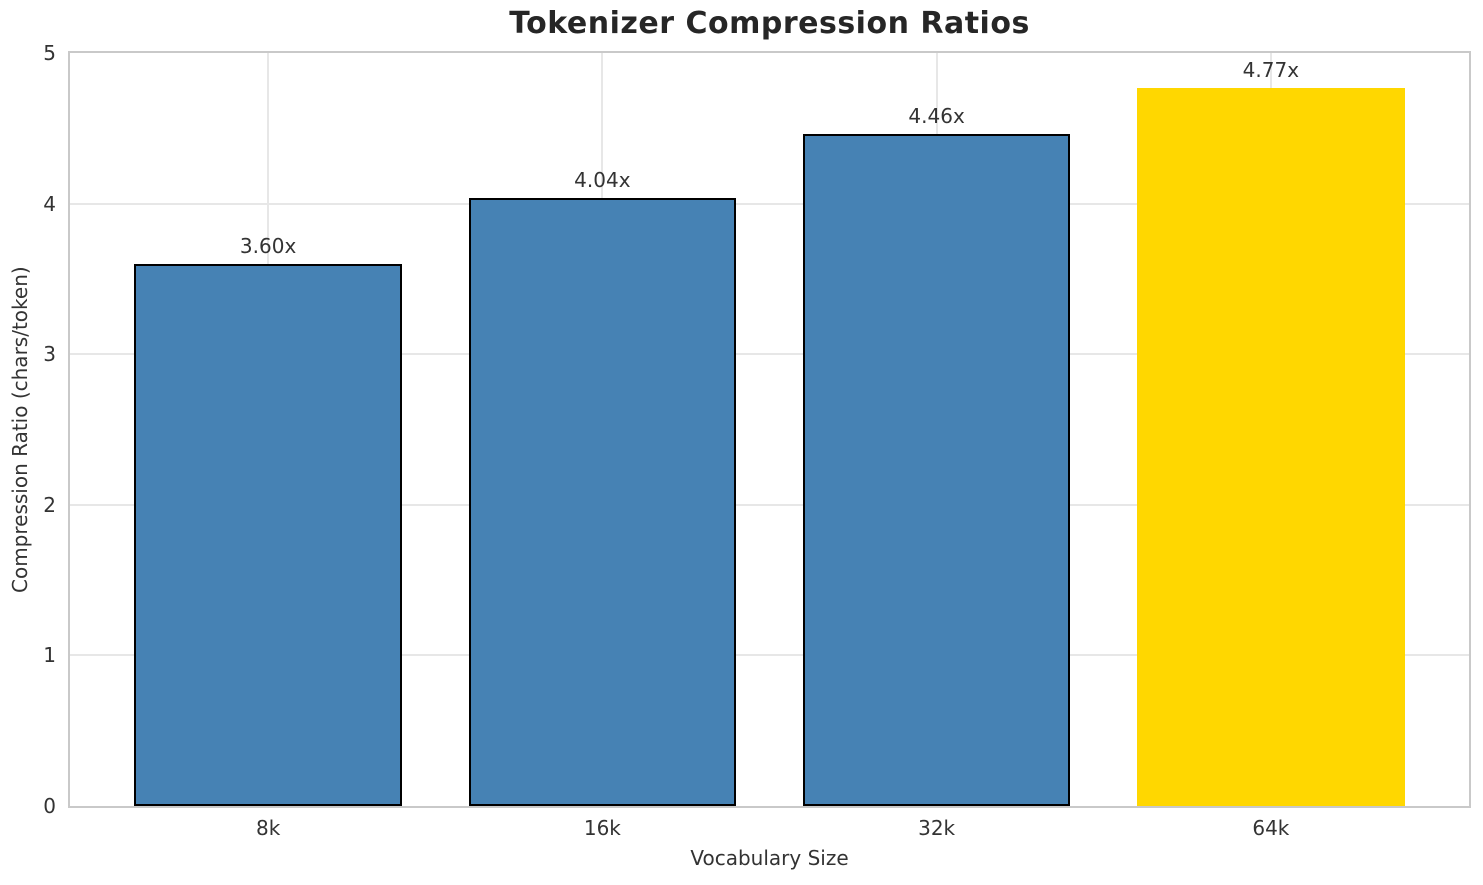 The width and height of the screenshot is (1483, 885). What do you see at coordinates (1271, 828) in the screenshot?
I see `x-tick-64k: 64k` at bounding box center [1271, 828].